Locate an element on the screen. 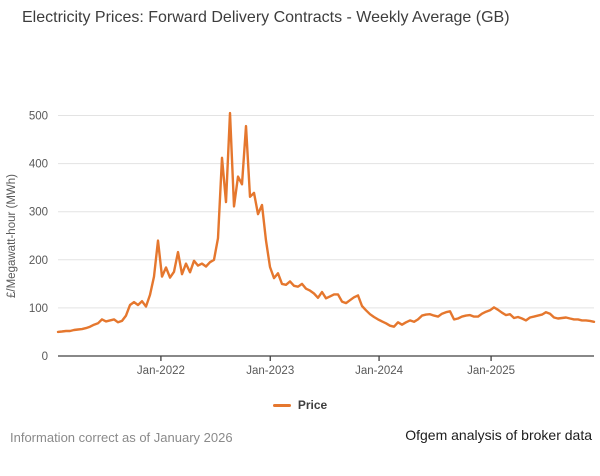 Image resolution: width=600 pixels, height=476 pixels. legend-line-swatch is located at coordinates (281, 405).